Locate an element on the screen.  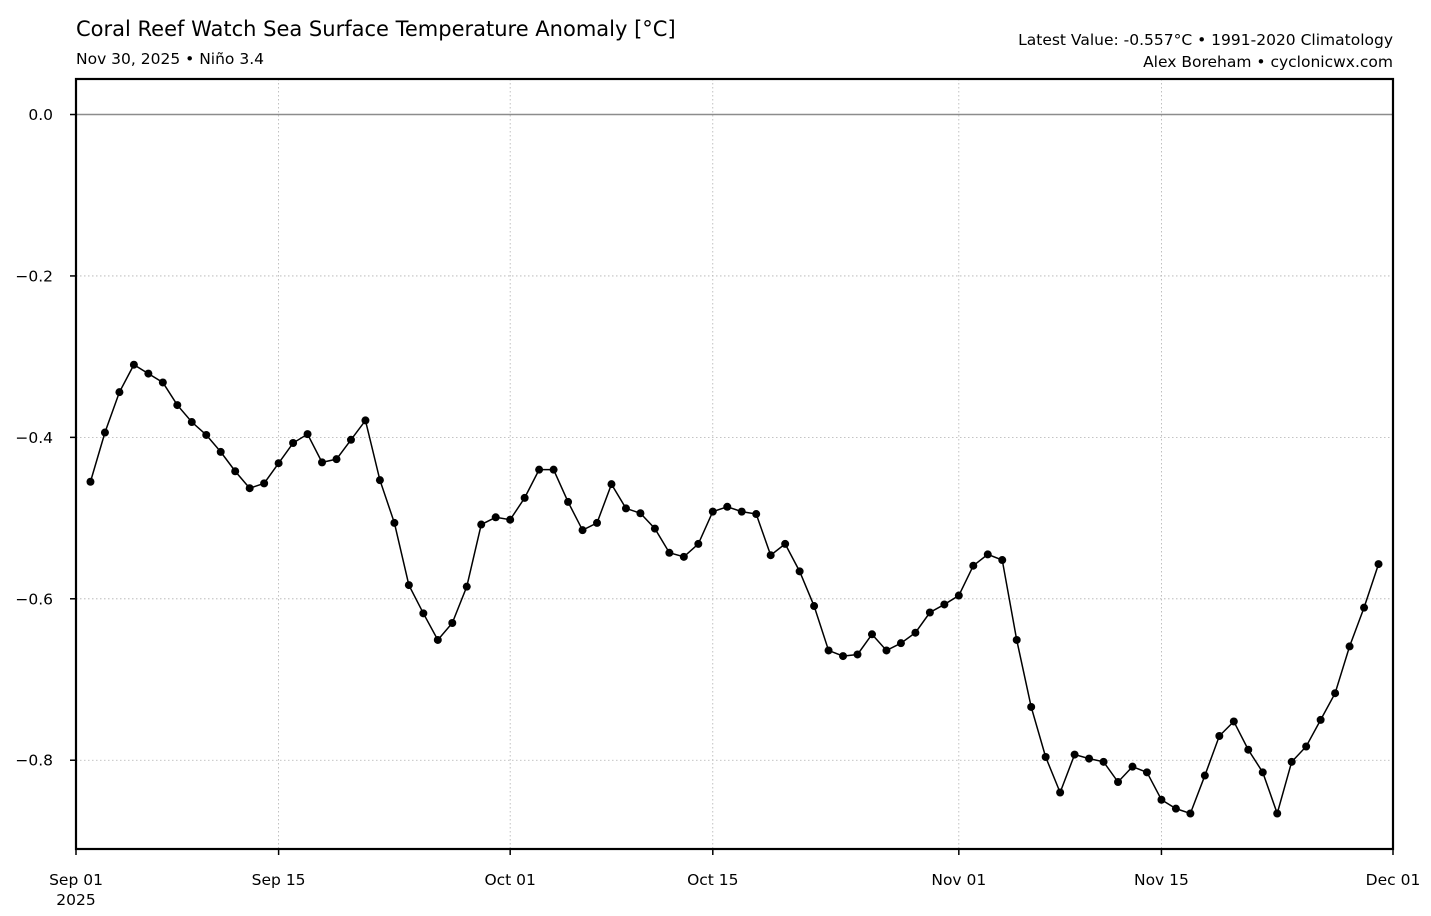
credit-text: Alex Boreham • cyclonicwx.com is located at coordinates (1268, 62).